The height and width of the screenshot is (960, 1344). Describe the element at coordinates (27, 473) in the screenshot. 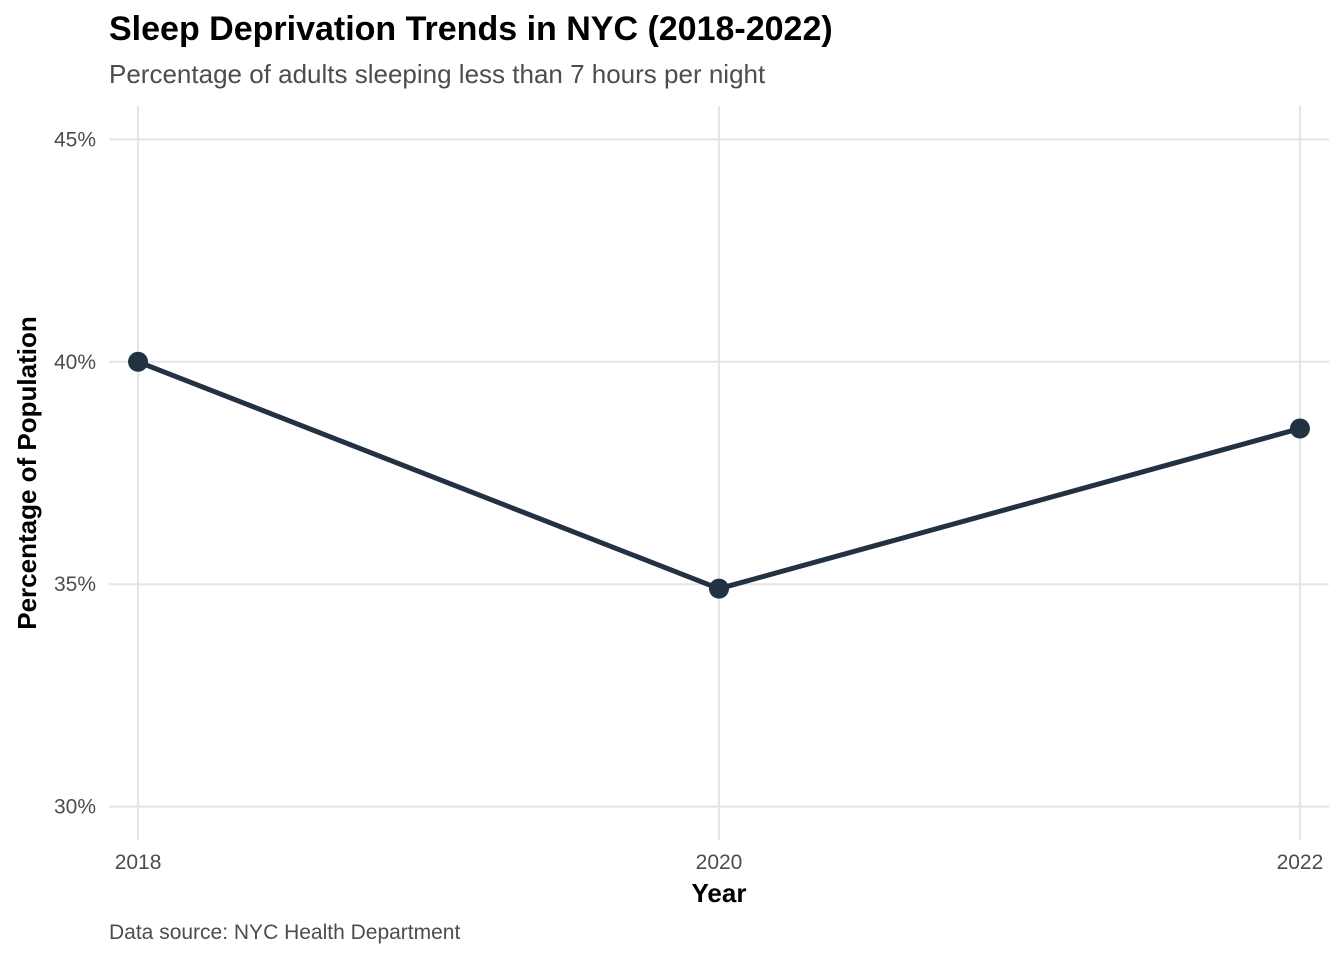

I see `y-axis-title: Percentage of Population` at that location.